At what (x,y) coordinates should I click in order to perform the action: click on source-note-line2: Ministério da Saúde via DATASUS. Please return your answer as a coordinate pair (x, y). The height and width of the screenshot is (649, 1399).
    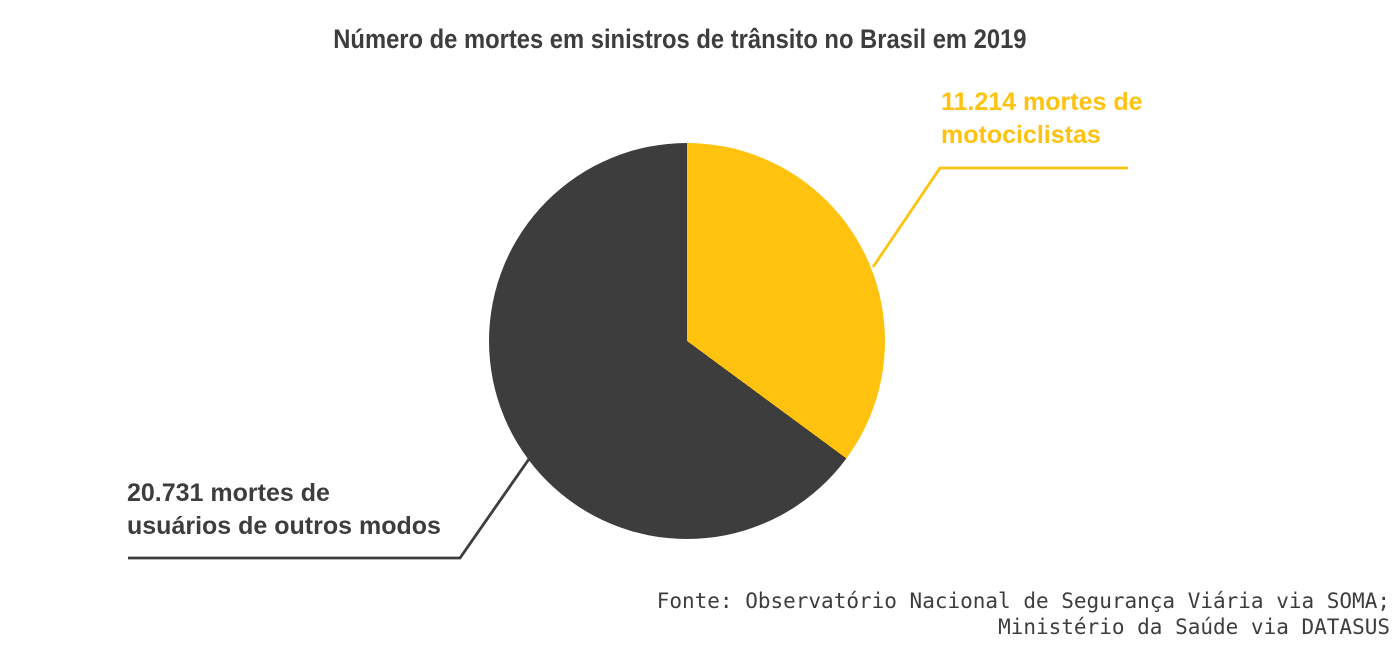
    Looking at the image, I should click on (1194, 627).